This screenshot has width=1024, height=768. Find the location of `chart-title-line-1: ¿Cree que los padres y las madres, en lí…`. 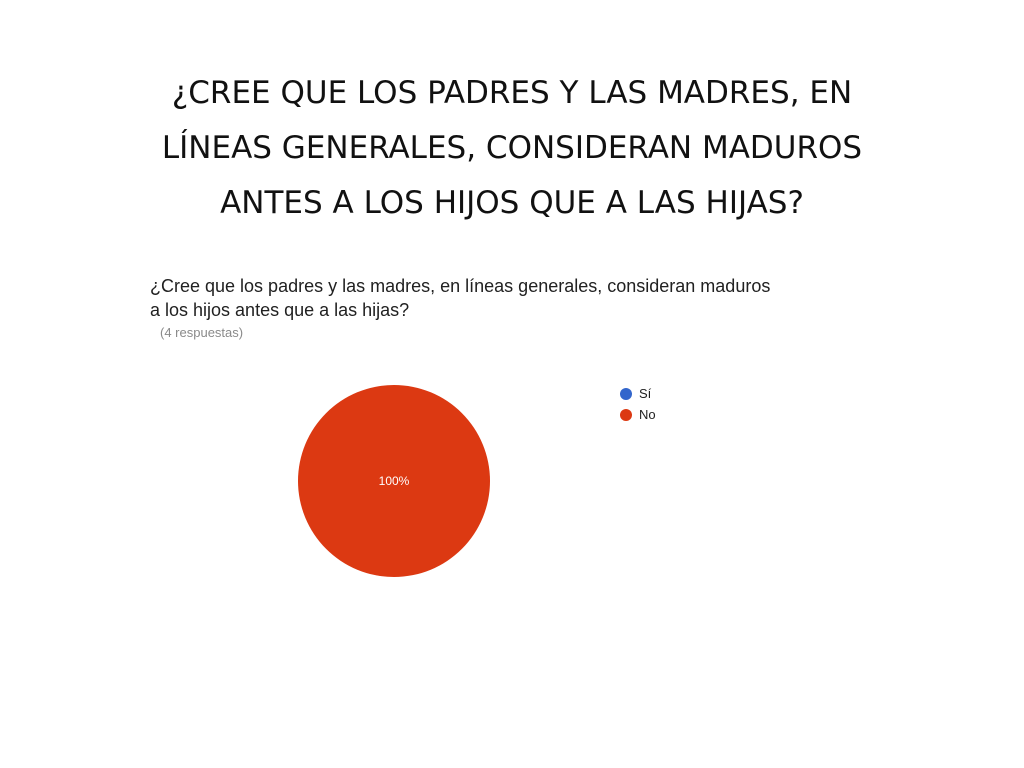

chart-title-line-1: ¿Cree que los padres y las madres, en lí… is located at coordinates (460, 286).